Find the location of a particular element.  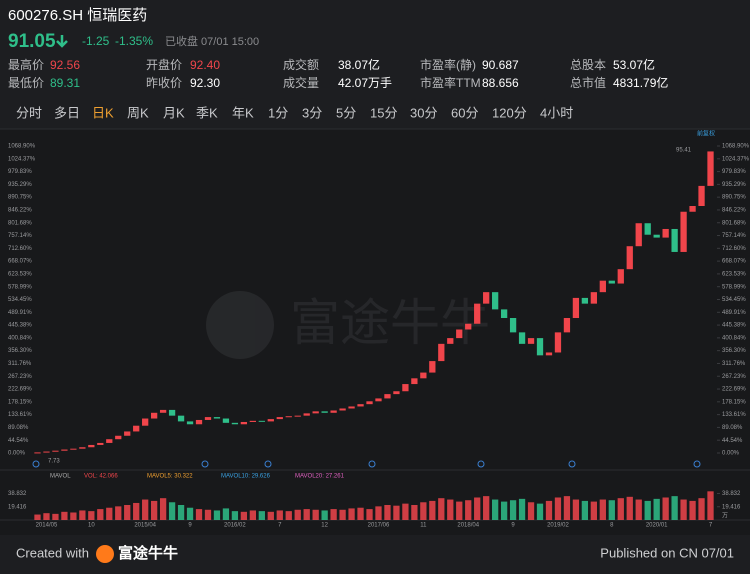

event-icons is located at coordinates (366, 464).